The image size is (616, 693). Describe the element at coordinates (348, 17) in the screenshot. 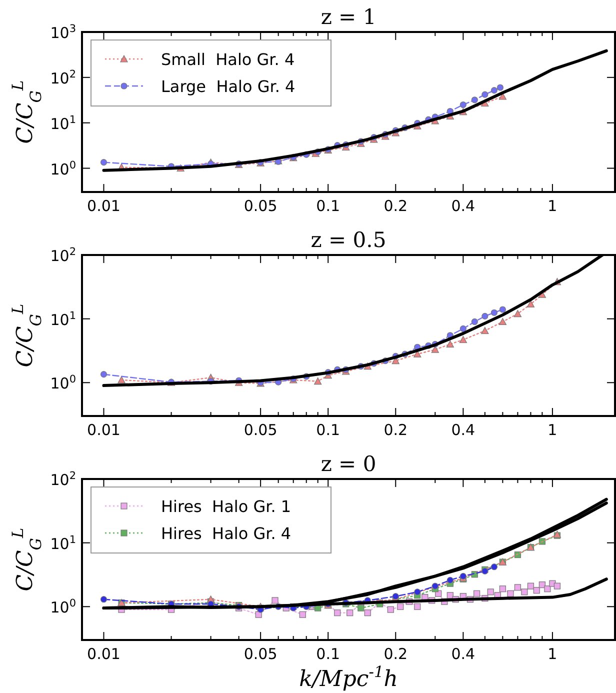

I see `chart-title: z = 1` at that location.